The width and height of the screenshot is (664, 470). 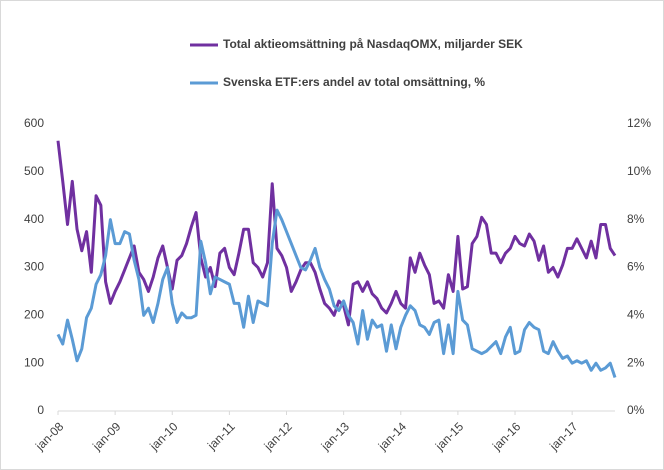 What do you see at coordinates (639, 171) in the screenshot?
I see `y2-tick-label: 10%` at bounding box center [639, 171].